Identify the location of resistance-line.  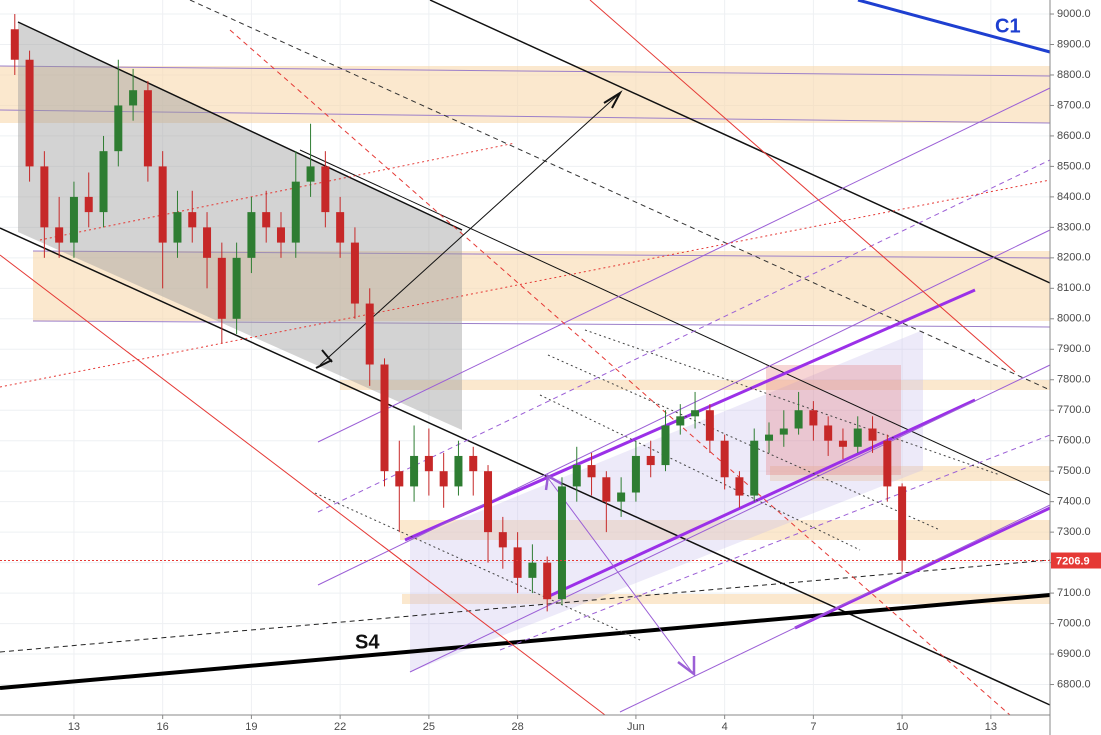
(954, 27).